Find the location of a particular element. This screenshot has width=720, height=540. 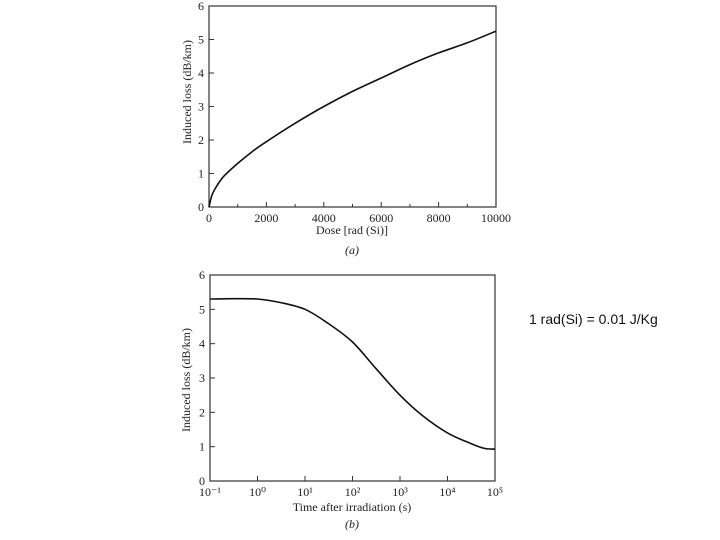

panel-b-y-tick-label: 6 is located at coordinates (202, 275).